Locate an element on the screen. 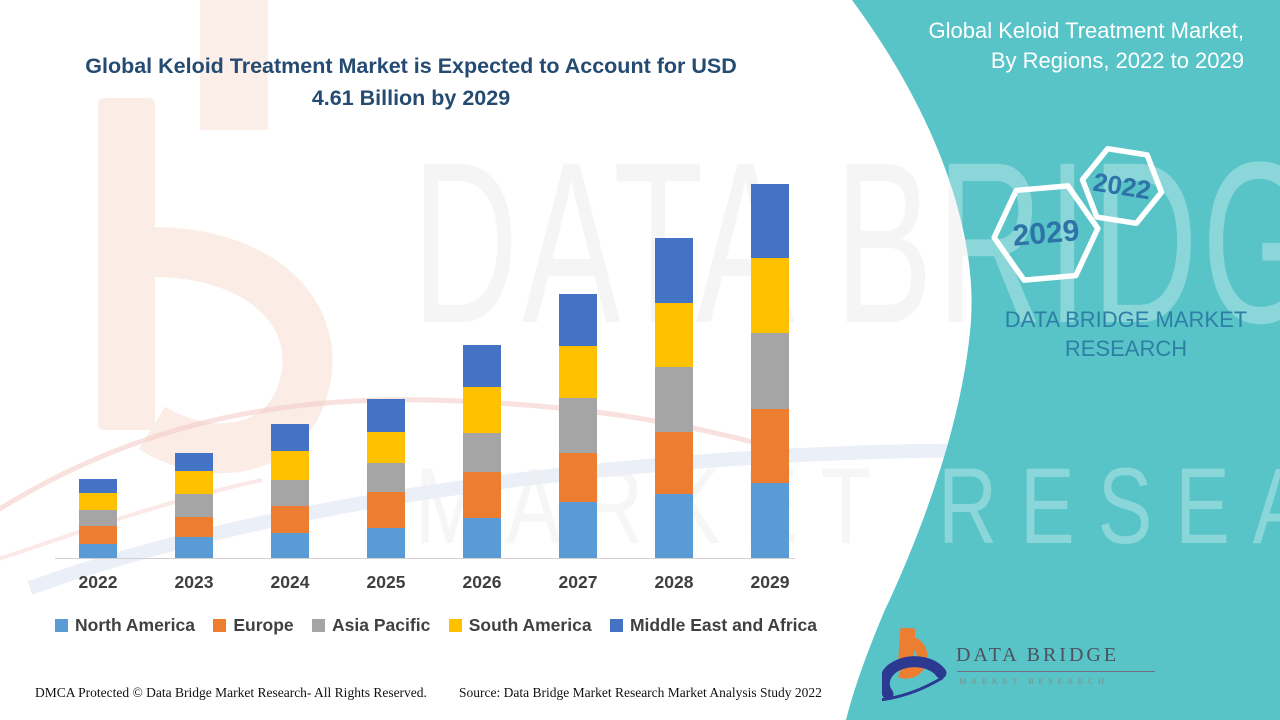 This screenshot has width=1280, height=720. hexagon-badges: 2029 2022 is located at coordinates (1078, 214).